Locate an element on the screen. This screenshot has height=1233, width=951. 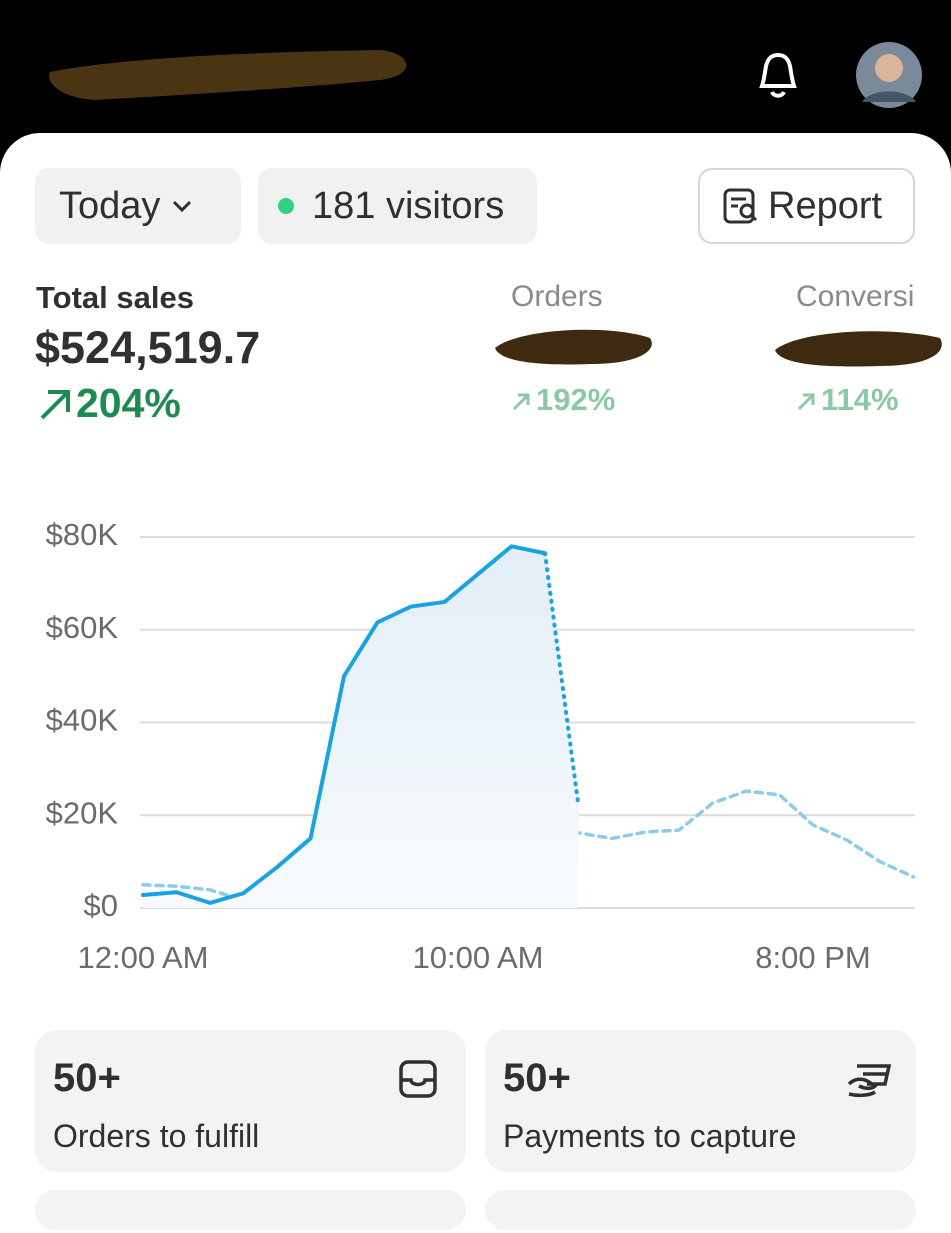
x-tick-label: 8:00 PM is located at coordinates (812, 957).